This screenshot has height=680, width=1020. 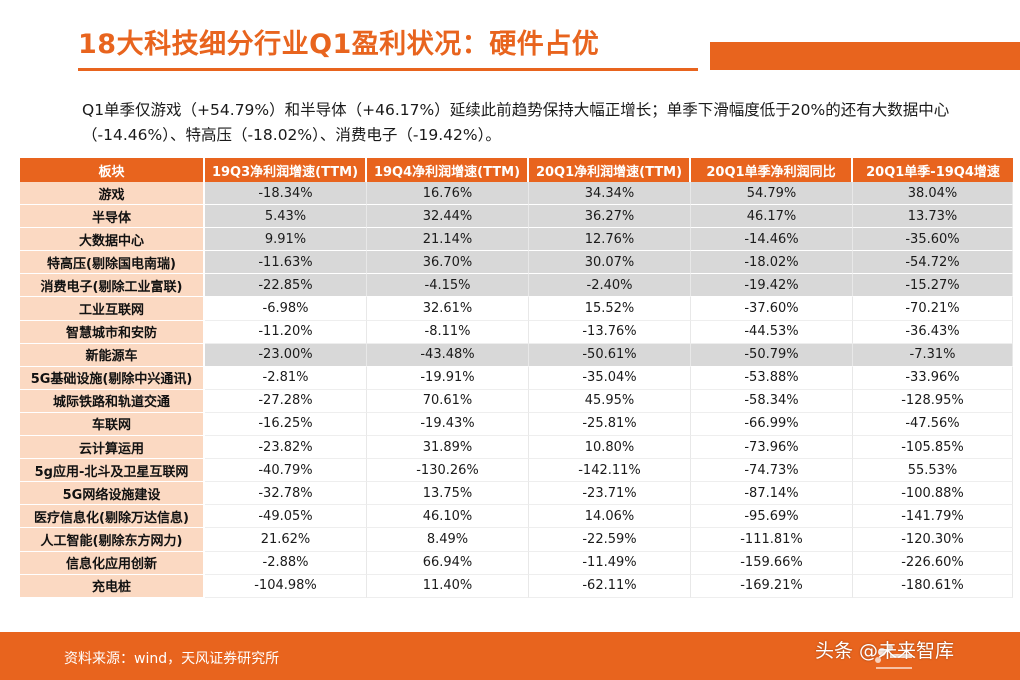 I want to click on value-cell: 9.91%, so click(x=286, y=240).